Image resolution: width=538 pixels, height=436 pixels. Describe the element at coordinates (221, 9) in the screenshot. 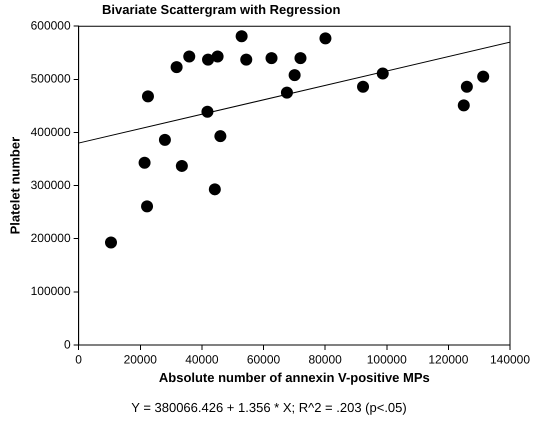

I see `chart-title: Bivariate Scattergram with Regression` at that location.